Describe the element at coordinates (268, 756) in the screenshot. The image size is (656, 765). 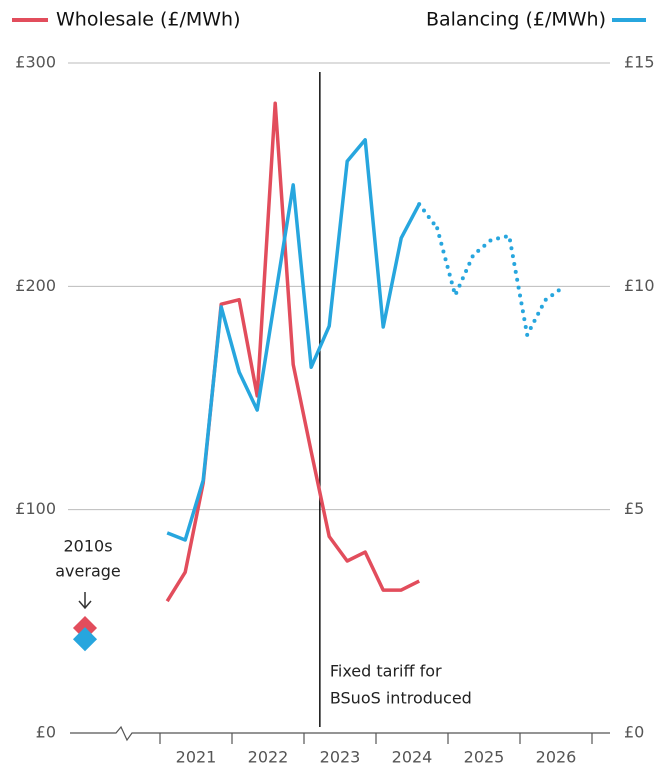
I see `x-tick-label: 2022` at that location.